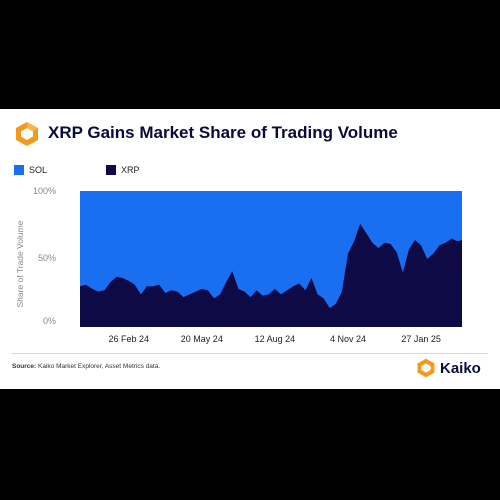 Image resolution: width=500 pixels, height=500 pixels. What do you see at coordinates (250, 353) in the screenshot?
I see `footer-divider` at bounding box center [250, 353].